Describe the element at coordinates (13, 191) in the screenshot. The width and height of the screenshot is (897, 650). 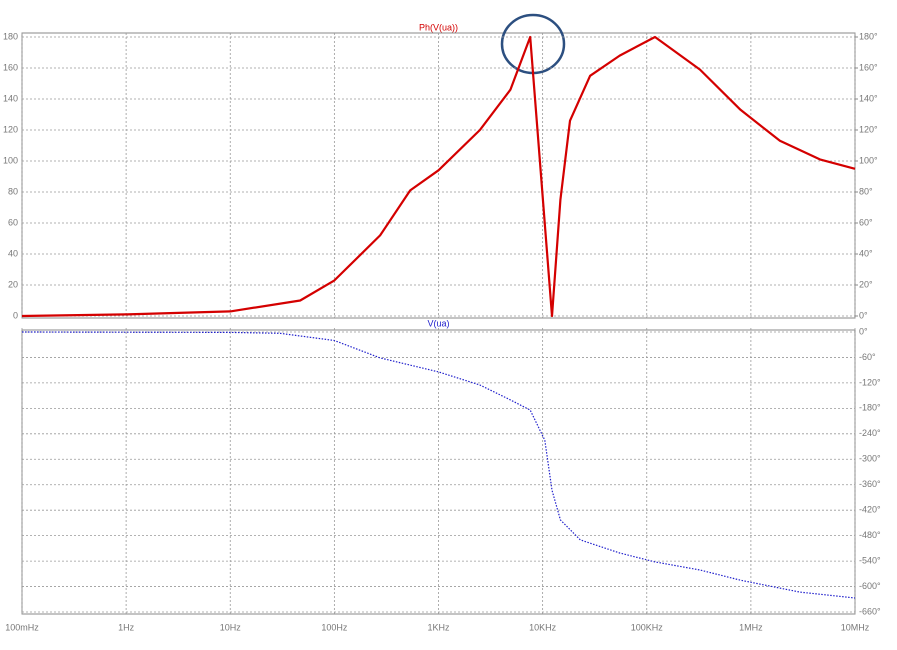
I see `y-tick-label: 80` at that location.